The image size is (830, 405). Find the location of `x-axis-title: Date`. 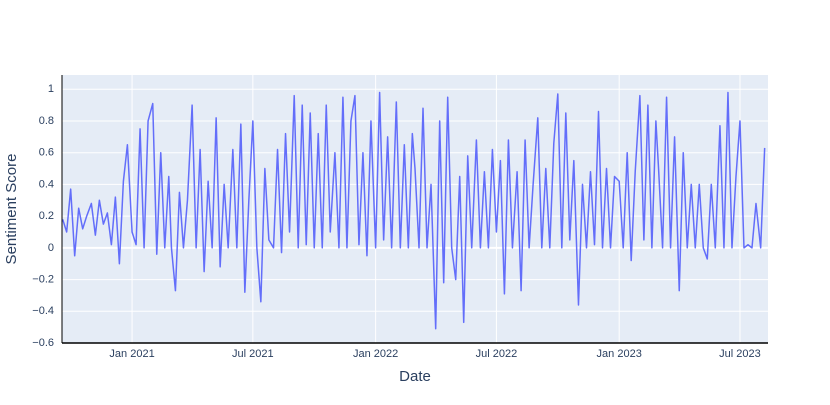

x-axis-title: Date is located at coordinates (415, 376).